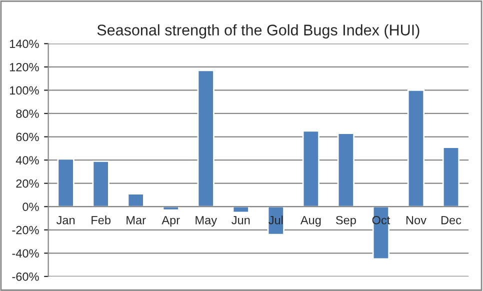 This screenshot has width=483, height=291. What do you see at coordinates (25, 230) in the screenshot?
I see `y-tick-label: -20%` at bounding box center [25, 230].